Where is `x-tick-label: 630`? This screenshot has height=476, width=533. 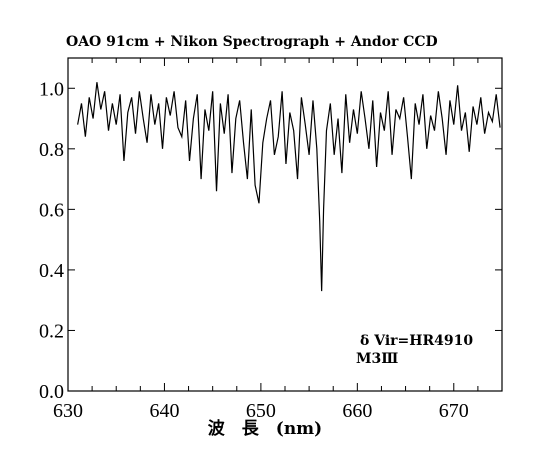
x-tick-label: 630 is located at coordinates (68, 411).